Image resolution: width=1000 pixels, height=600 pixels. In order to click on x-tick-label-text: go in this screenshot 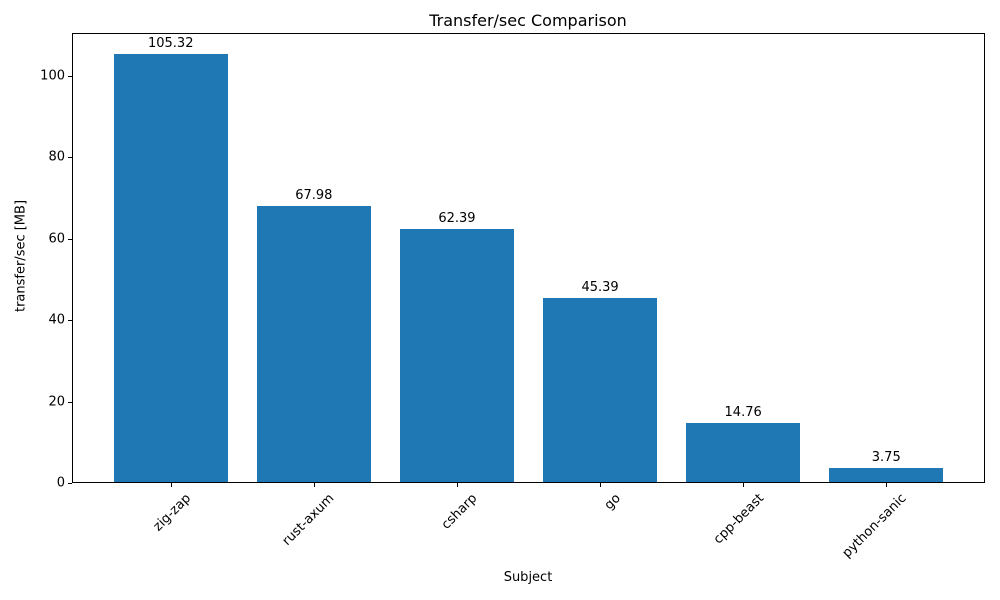, I will do `click(612, 502)`.